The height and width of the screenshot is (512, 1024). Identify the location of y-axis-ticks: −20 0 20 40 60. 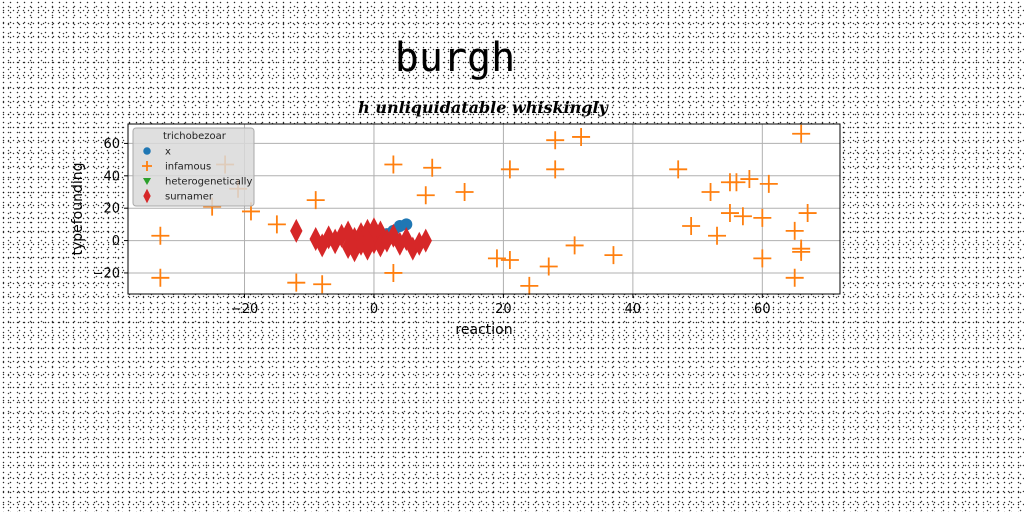
(110, 209).